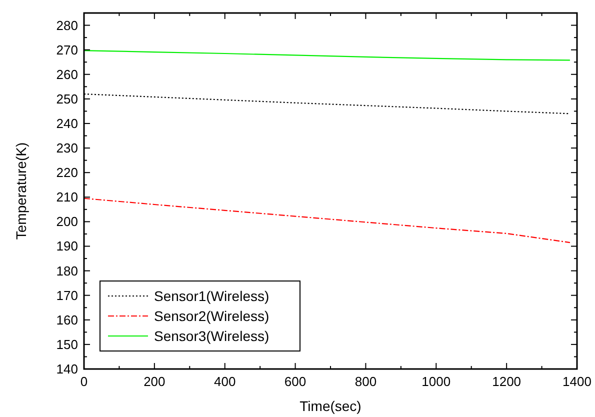 This screenshot has width=595, height=417. I want to click on y-tick-label: 150, so click(67, 344).